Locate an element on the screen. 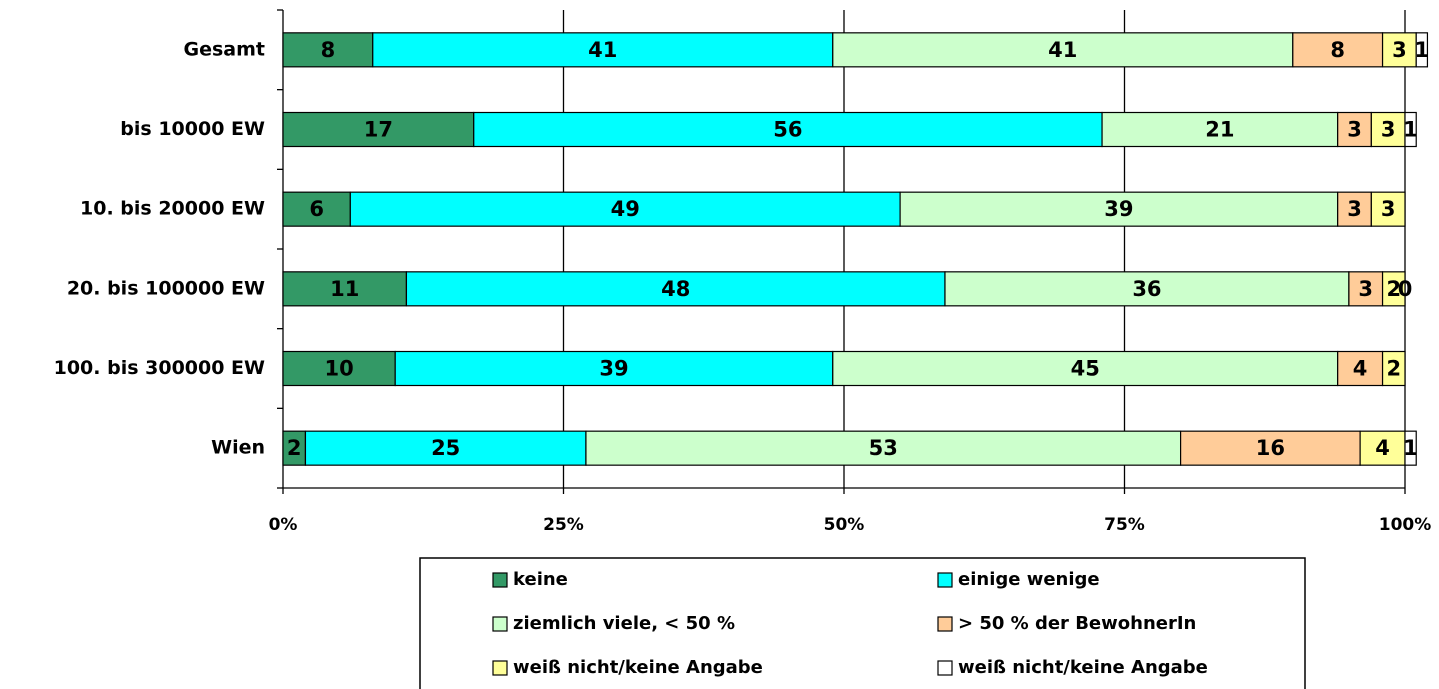 This screenshot has height=689, width=1439. y-tick-label: bis 10000 EW is located at coordinates (192, 129).